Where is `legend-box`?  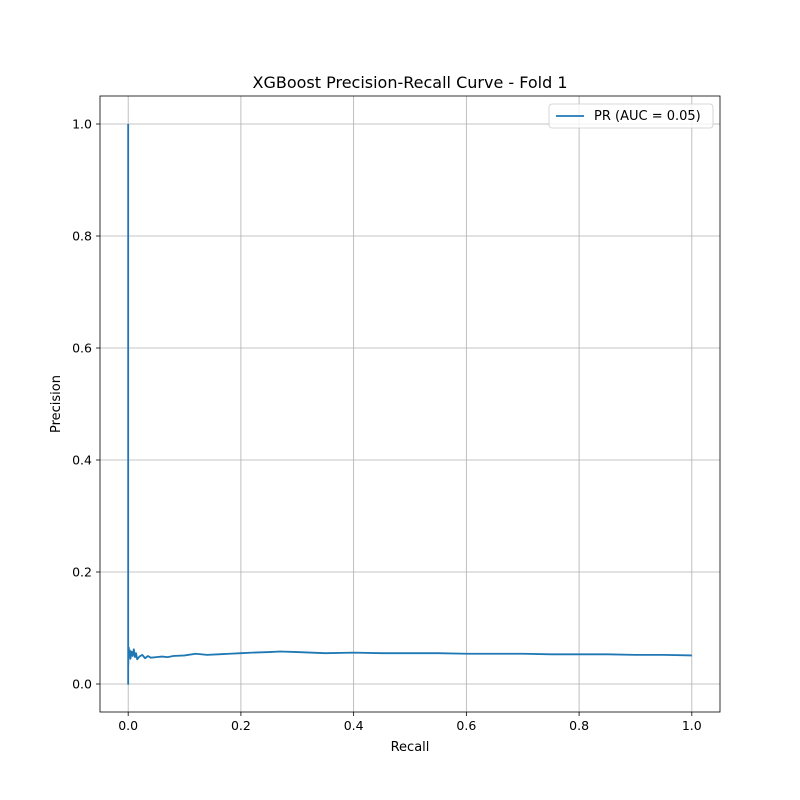
legend-box is located at coordinates (631, 116).